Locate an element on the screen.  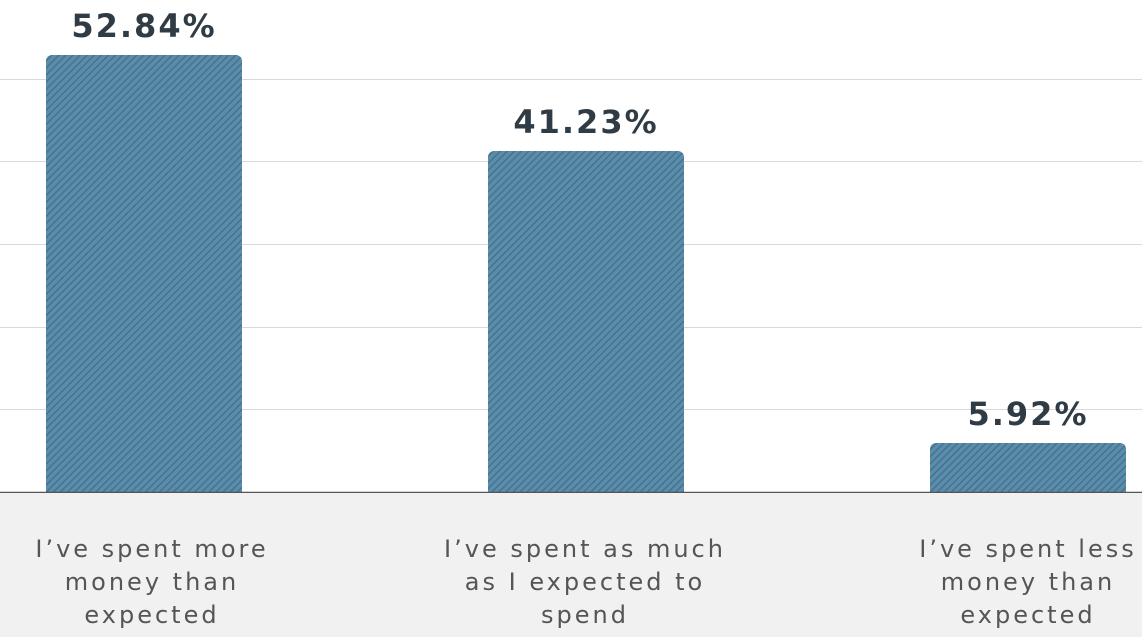
value-label-as-much: 41.23% is located at coordinates (585, 122).